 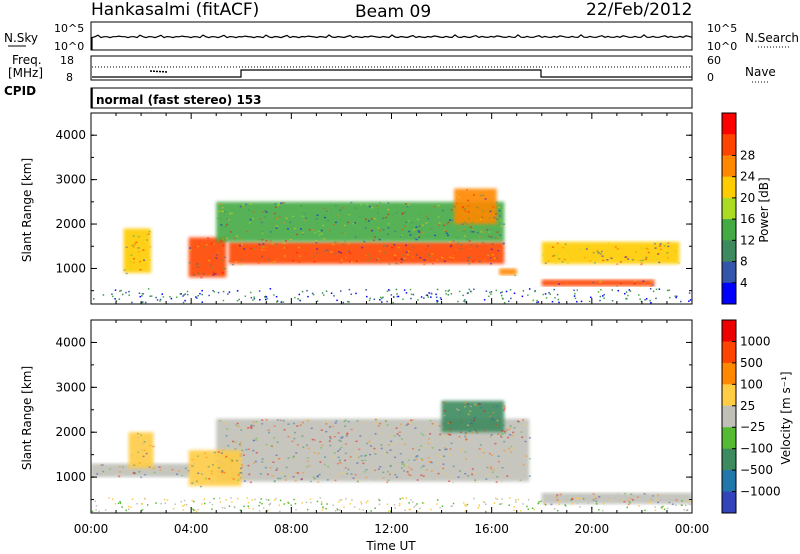 What do you see at coordinates (639, 10) in the screenshot?
I see `date-title: 22/Feb/2012` at bounding box center [639, 10].